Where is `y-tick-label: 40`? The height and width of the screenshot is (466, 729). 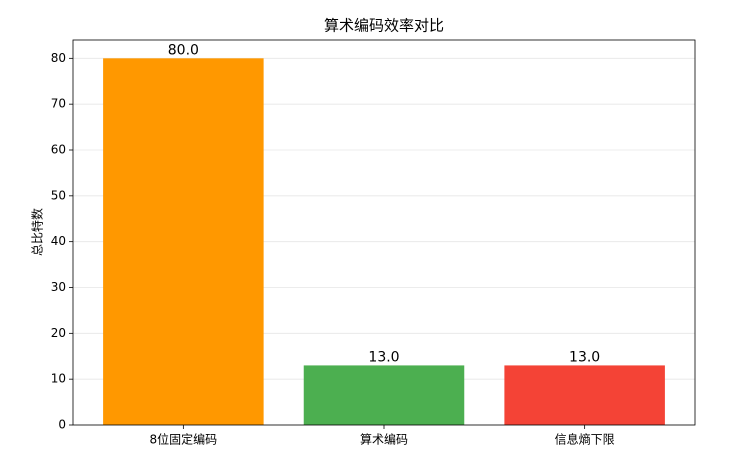 y-tick-label: 40 is located at coordinates (58, 241).